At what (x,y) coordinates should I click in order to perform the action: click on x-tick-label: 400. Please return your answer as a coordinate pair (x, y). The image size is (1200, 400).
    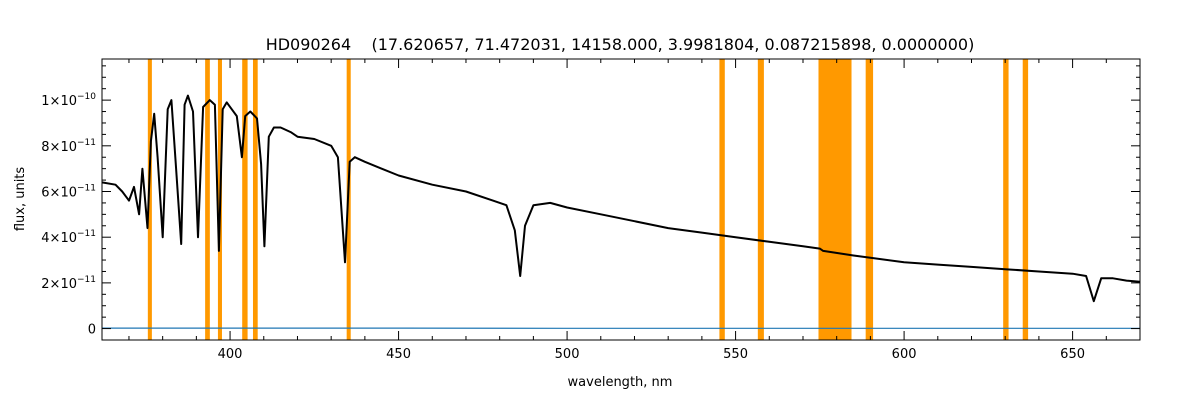
    Looking at the image, I should click on (230, 354).